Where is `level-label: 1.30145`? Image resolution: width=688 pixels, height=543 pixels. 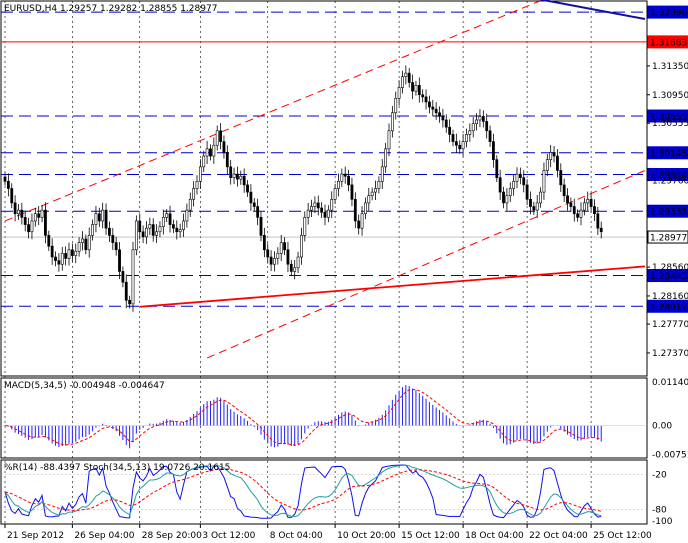
level-label: 1.30145 is located at coordinates (668, 154).